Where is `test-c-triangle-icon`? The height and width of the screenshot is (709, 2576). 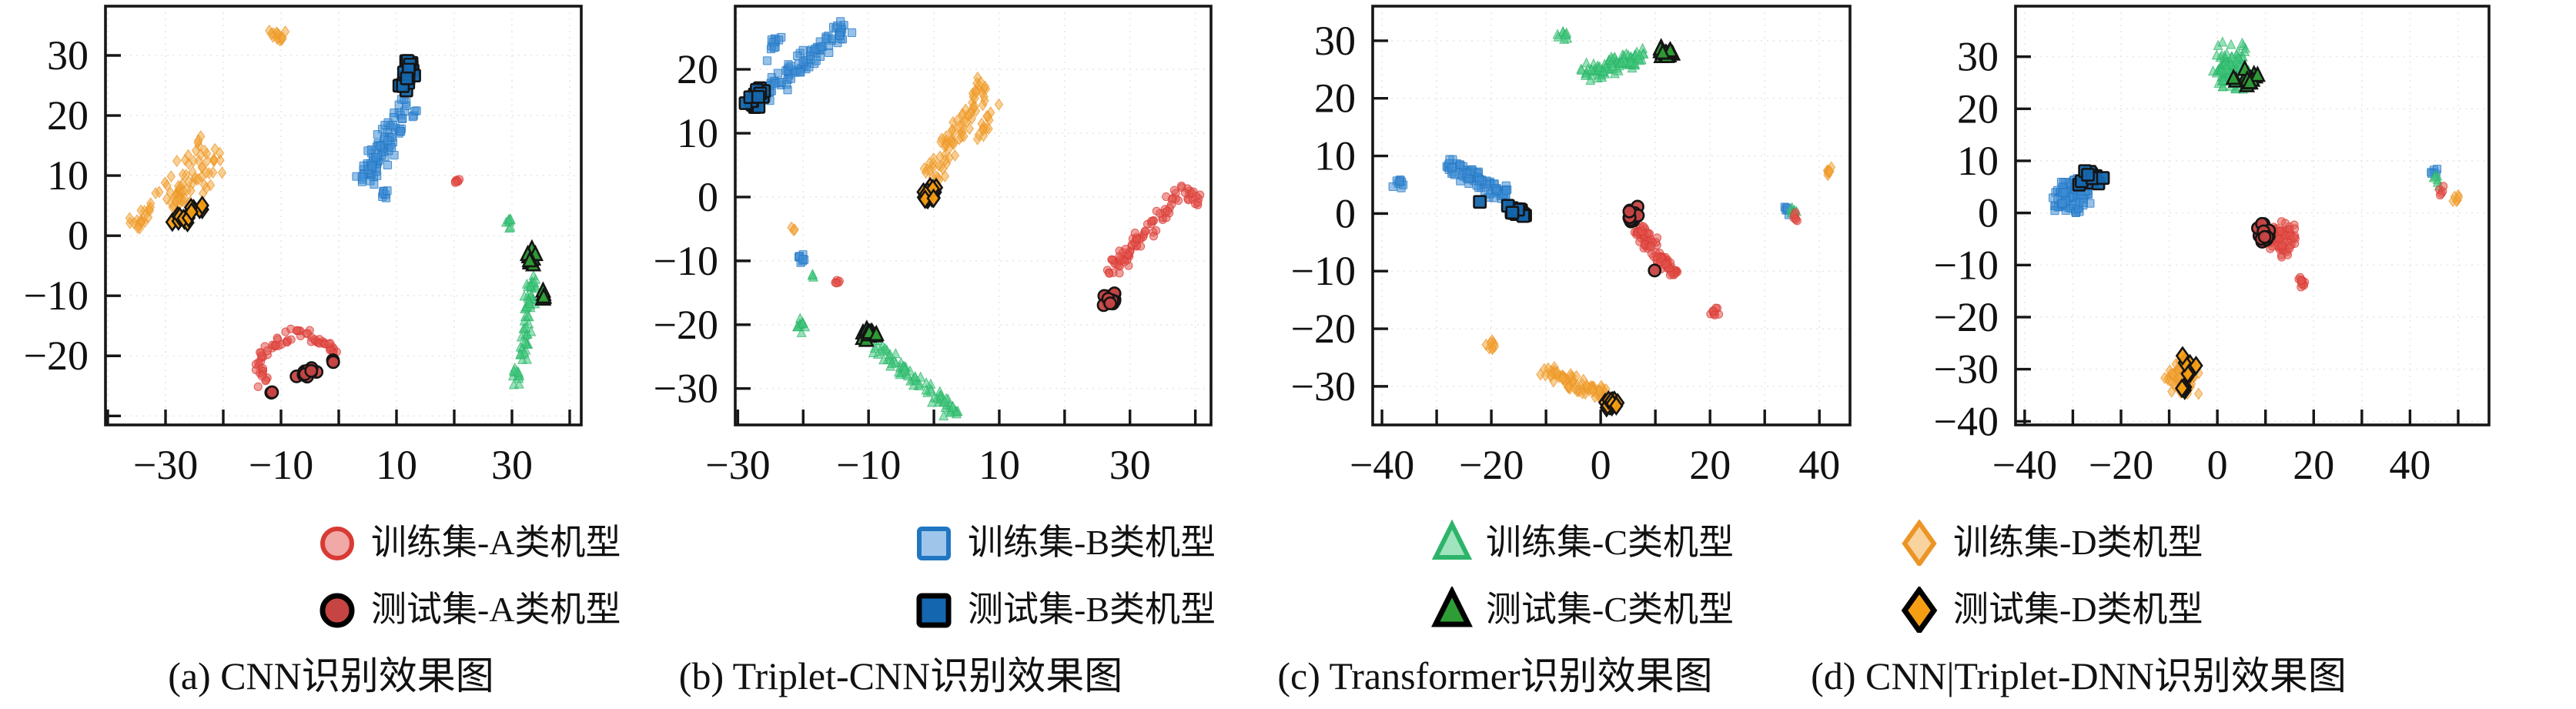
test-c-triangle-icon is located at coordinates (1452, 609).